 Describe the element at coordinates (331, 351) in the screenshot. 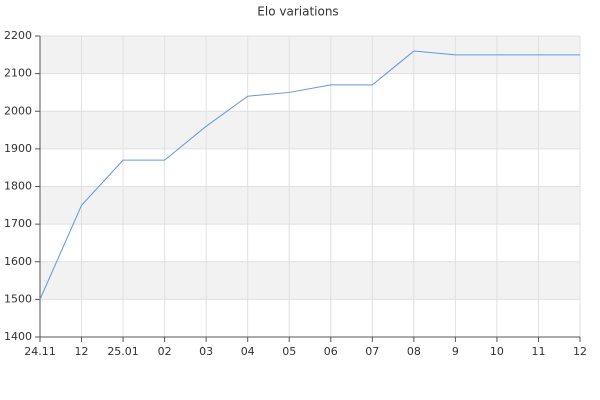

I see `x-tick-label: 06` at that location.